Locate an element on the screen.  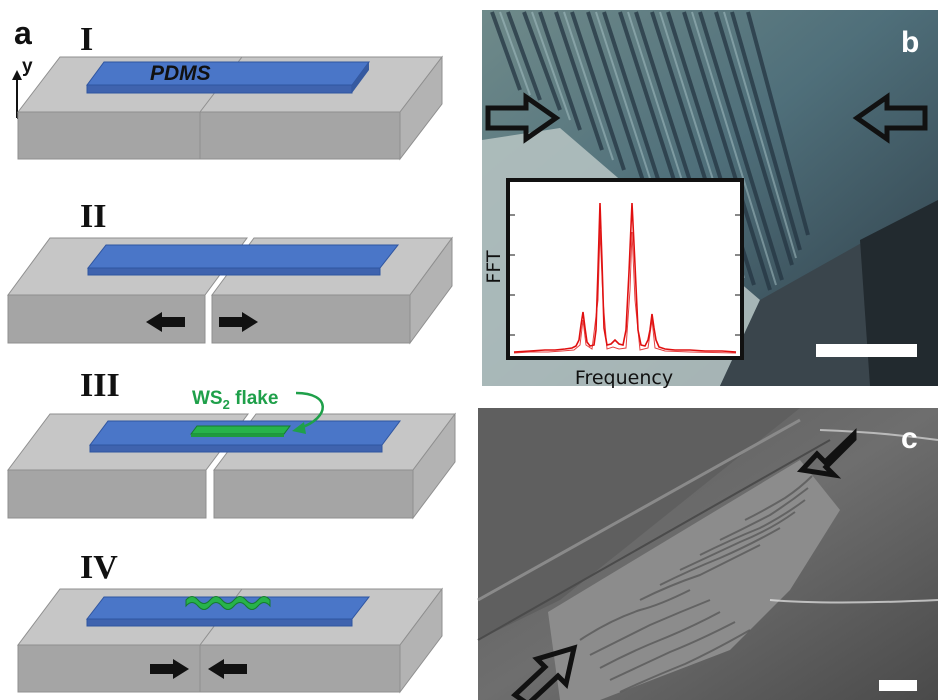
fft-xlabel: Frequency is located at coordinates (624, 378).